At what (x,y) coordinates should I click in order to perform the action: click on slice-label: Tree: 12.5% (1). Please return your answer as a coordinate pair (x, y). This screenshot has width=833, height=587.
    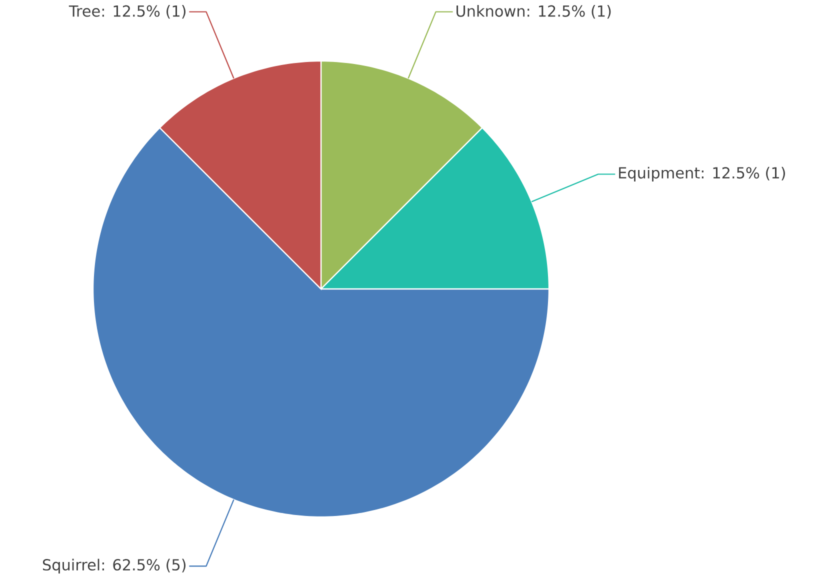
    Looking at the image, I should click on (127, 12).